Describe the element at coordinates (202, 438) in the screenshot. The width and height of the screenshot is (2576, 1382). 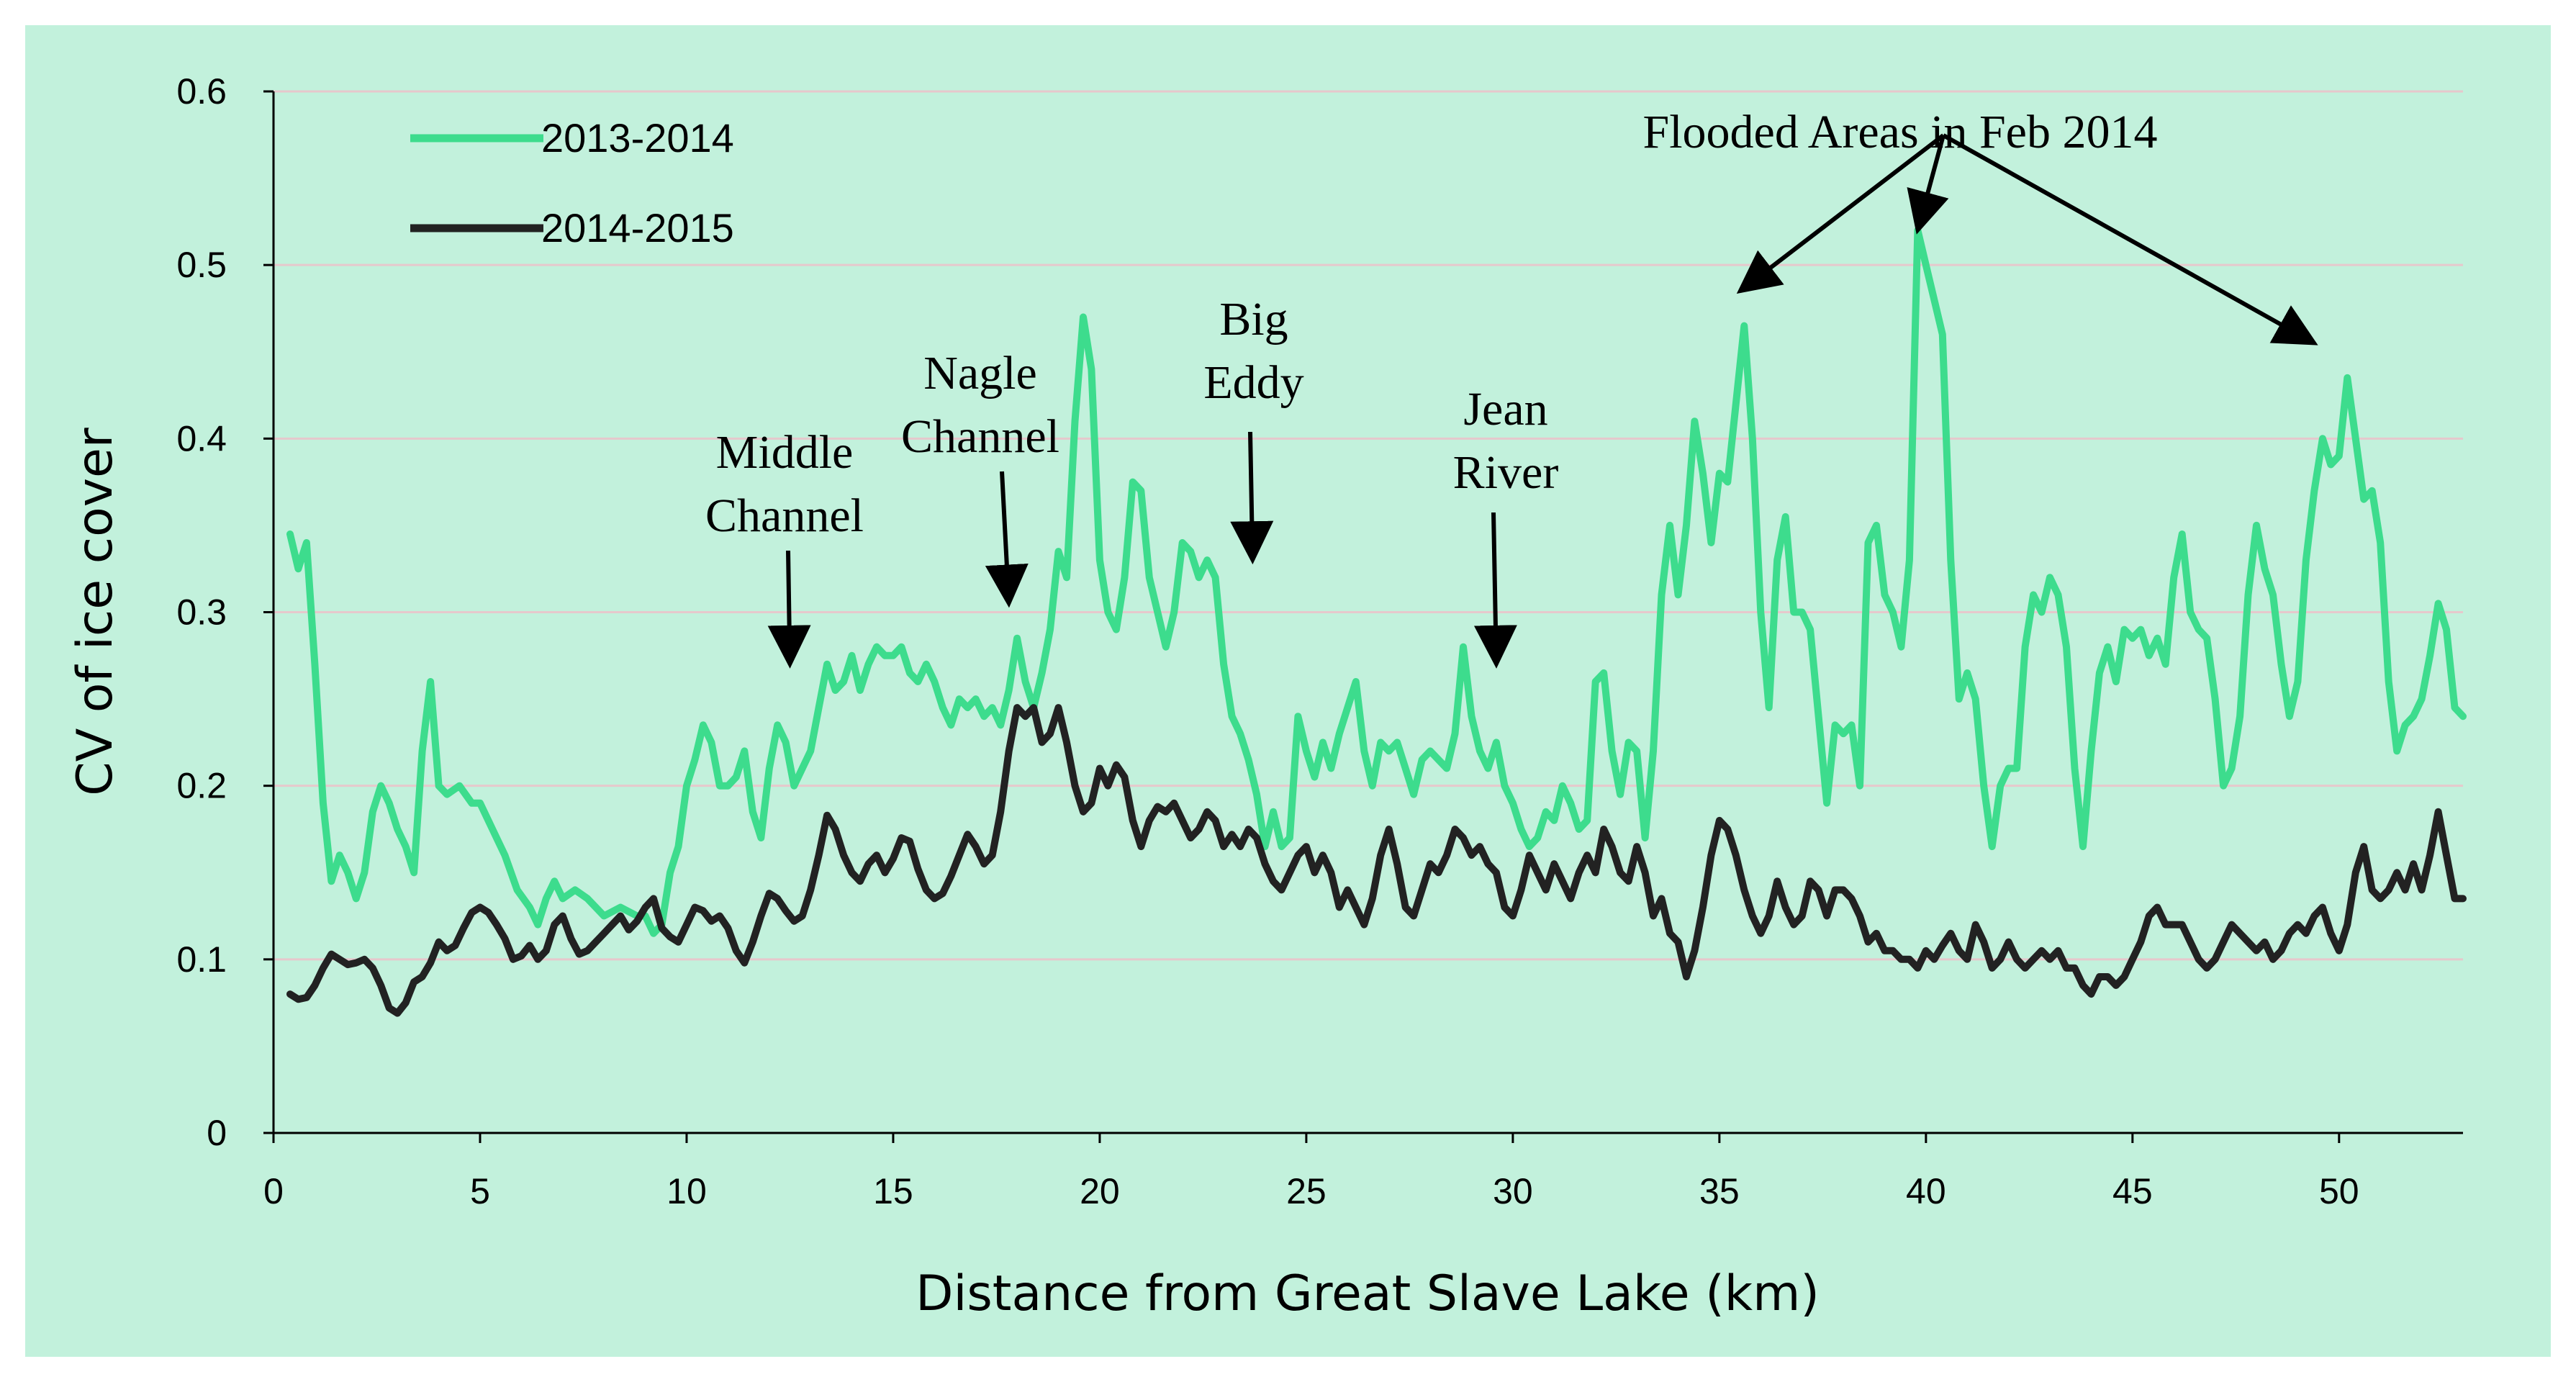
I see `y-tick-label: 0.4` at that location.